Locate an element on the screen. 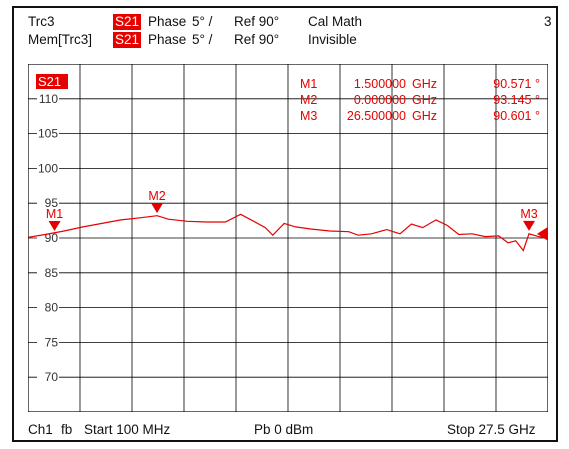 The height and width of the screenshot is (449, 569). marker-label: M2 is located at coordinates (156, 196).